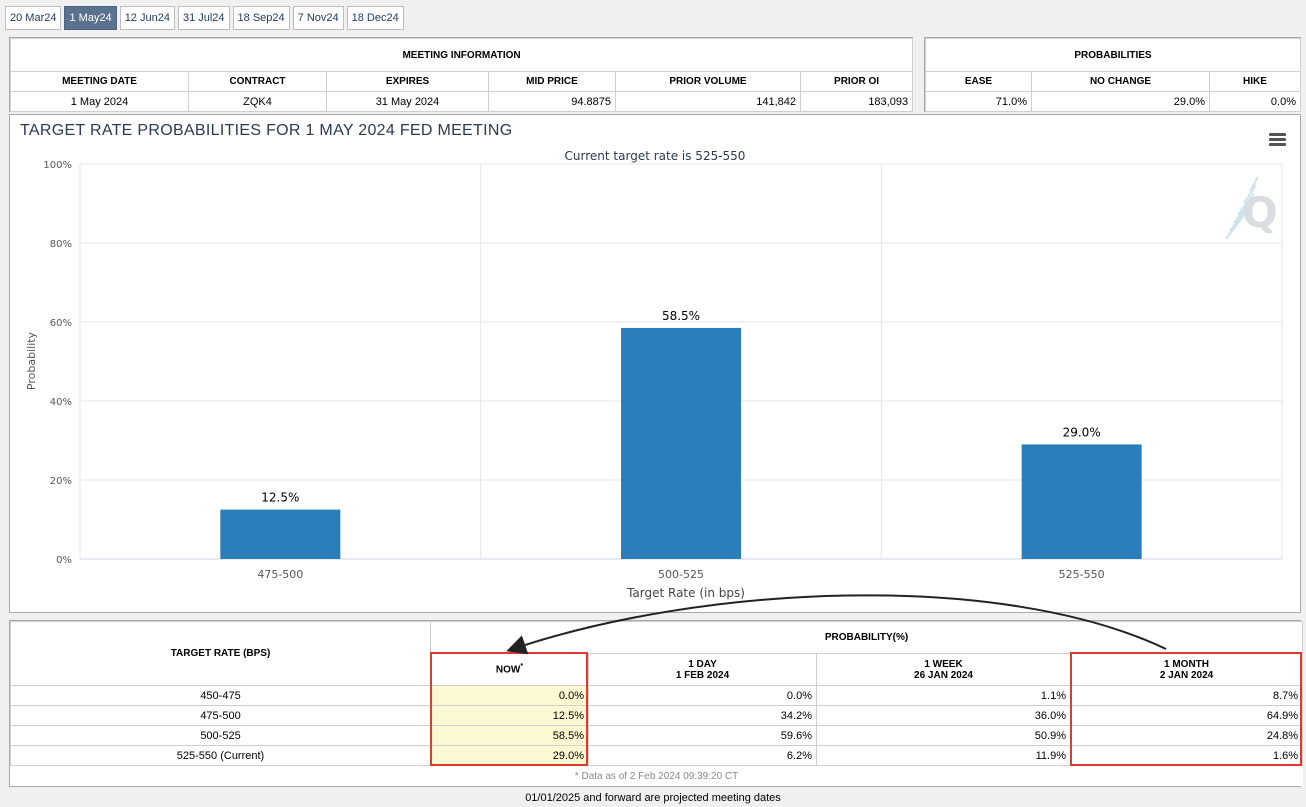 The height and width of the screenshot is (807, 1306). I want to click on one-day-cell: 6.2%, so click(702, 756).